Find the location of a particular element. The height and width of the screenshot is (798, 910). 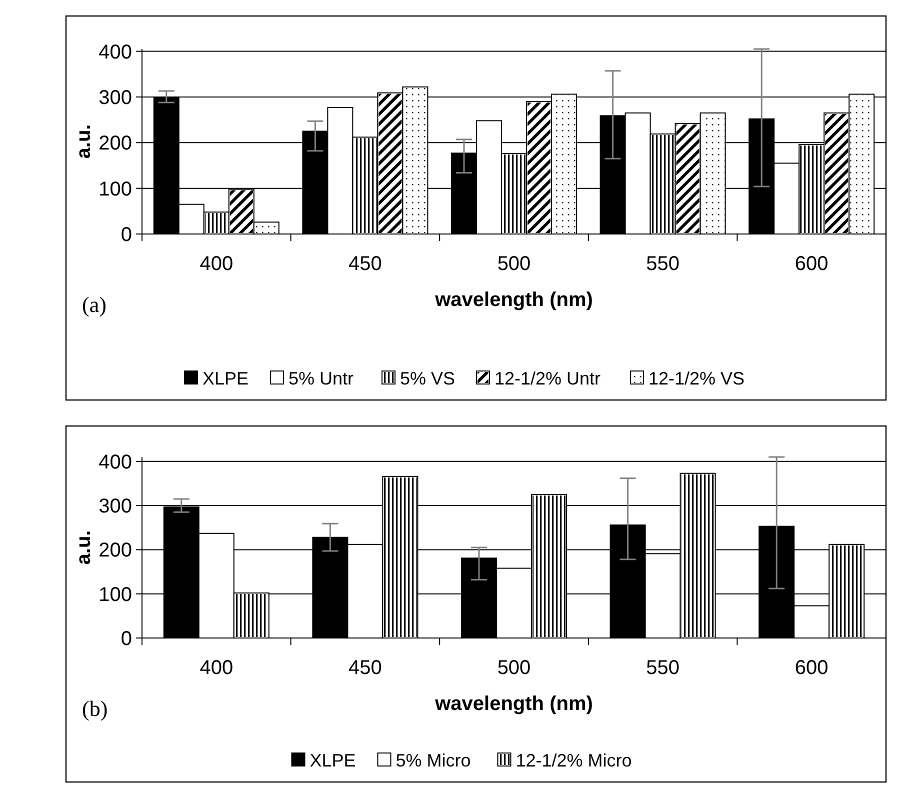

text: (a) is located at coordinates (94, 304).